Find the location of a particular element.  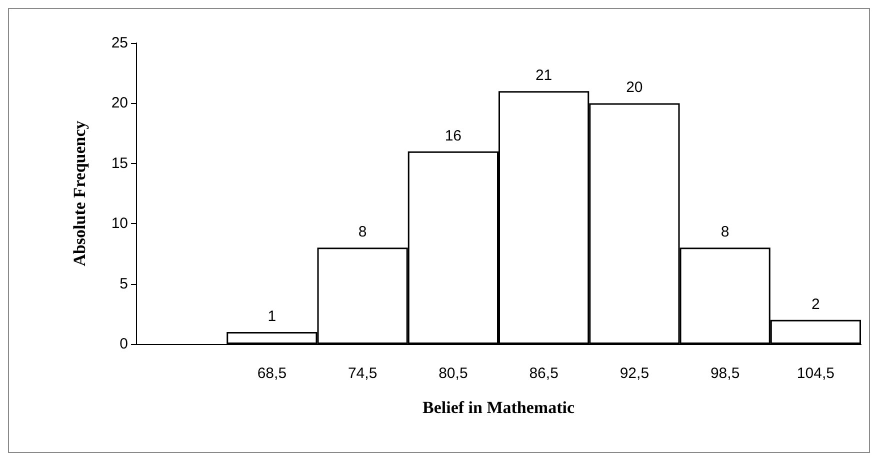

x-tick-label: 92,5 is located at coordinates (635, 373).